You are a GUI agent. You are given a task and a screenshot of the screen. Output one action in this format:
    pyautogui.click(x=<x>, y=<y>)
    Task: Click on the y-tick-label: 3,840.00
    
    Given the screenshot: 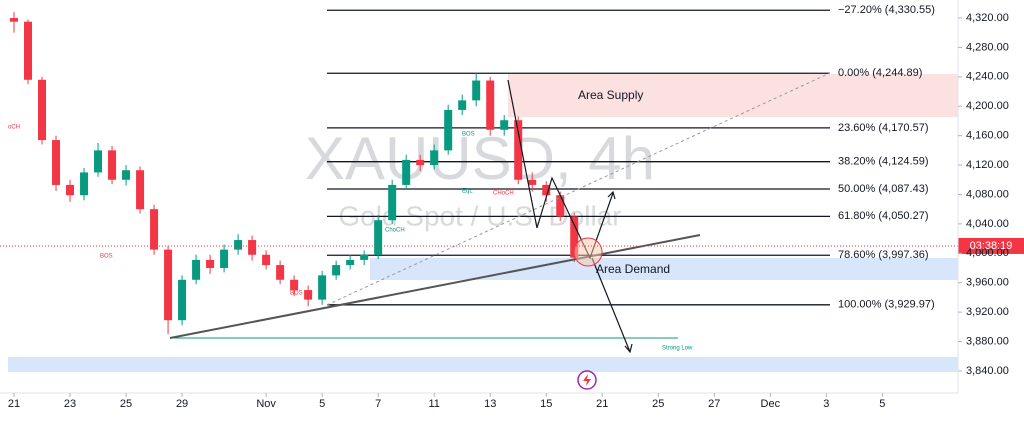 What is the action you would take?
    pyautogui.click(x=987, y=371)
    